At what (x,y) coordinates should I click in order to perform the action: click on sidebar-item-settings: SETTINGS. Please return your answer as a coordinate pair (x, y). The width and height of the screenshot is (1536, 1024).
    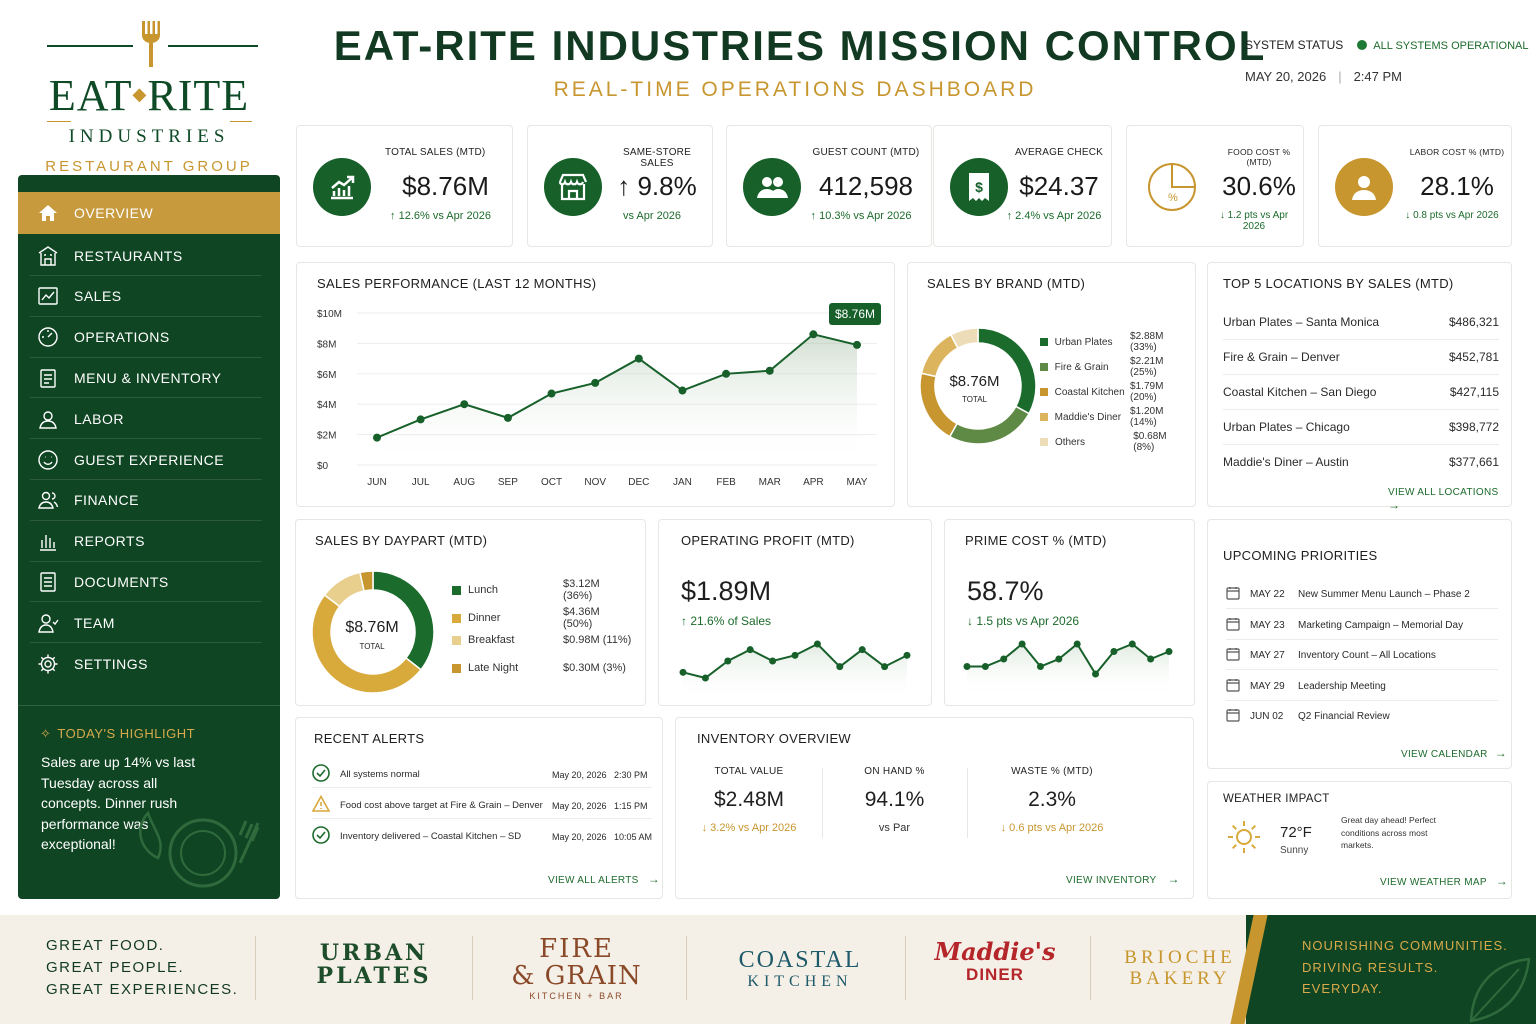
    Looking at the image, I should click on (149, 663).